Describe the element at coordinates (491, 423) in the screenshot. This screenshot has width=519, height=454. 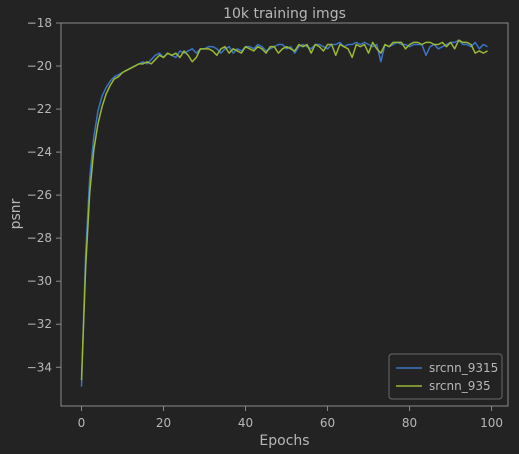
I see `x-tick-label: 100` at that location.